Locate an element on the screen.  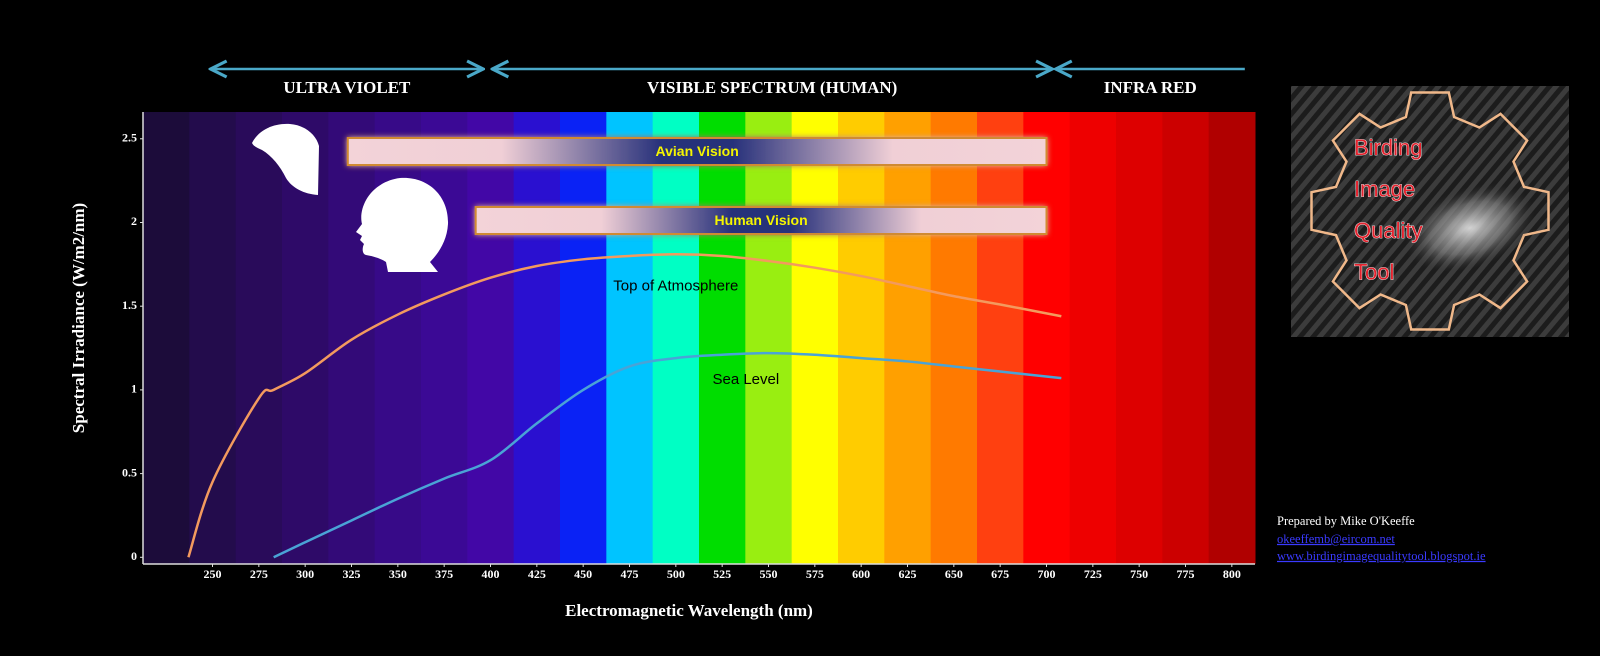
y-tick-label: 2.5 is located at coordinates (129, 138).